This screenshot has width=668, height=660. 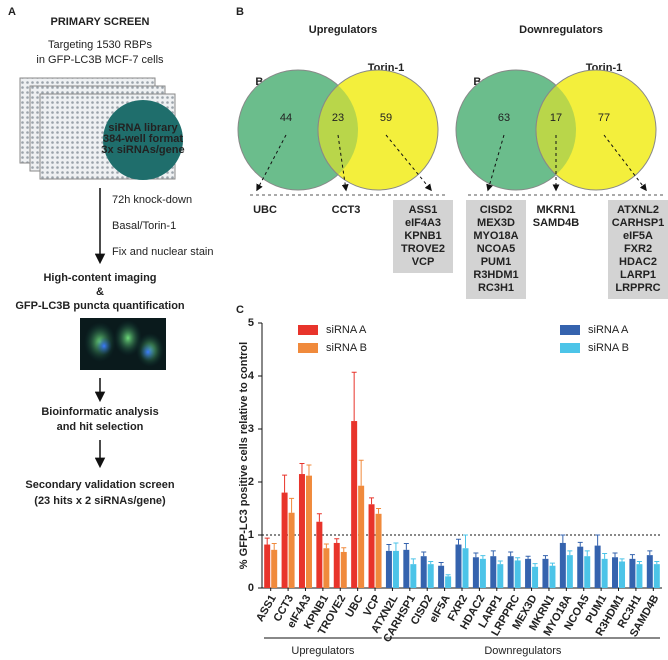 I want to click on y-tick-label: 0, so click(x=251, y=588).